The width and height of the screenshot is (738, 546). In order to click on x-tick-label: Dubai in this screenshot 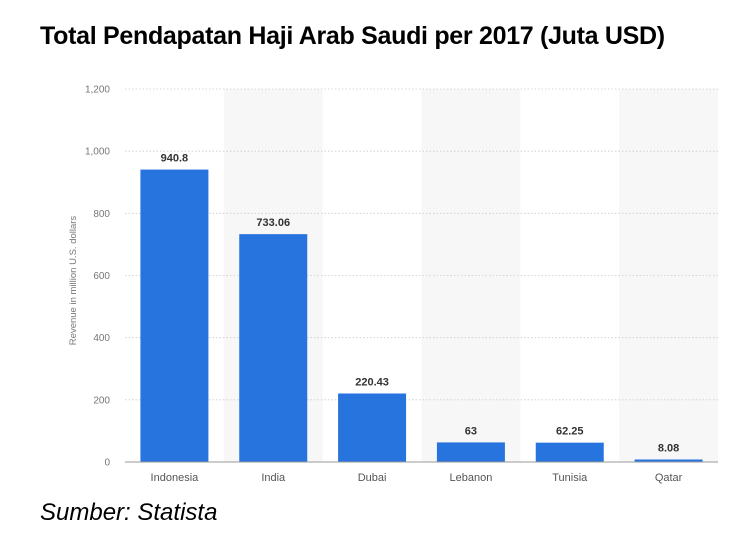, I will do `click(372, 478)`.